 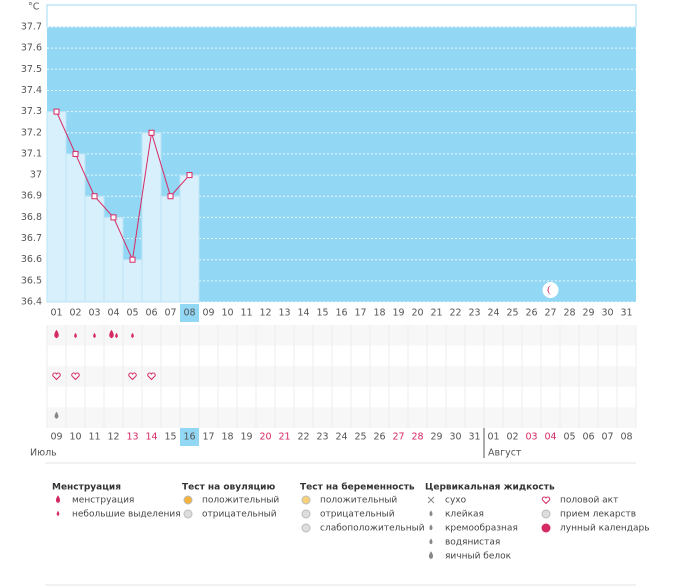 I want to click on x-tick-label: 11, so click(x=246, y=313).